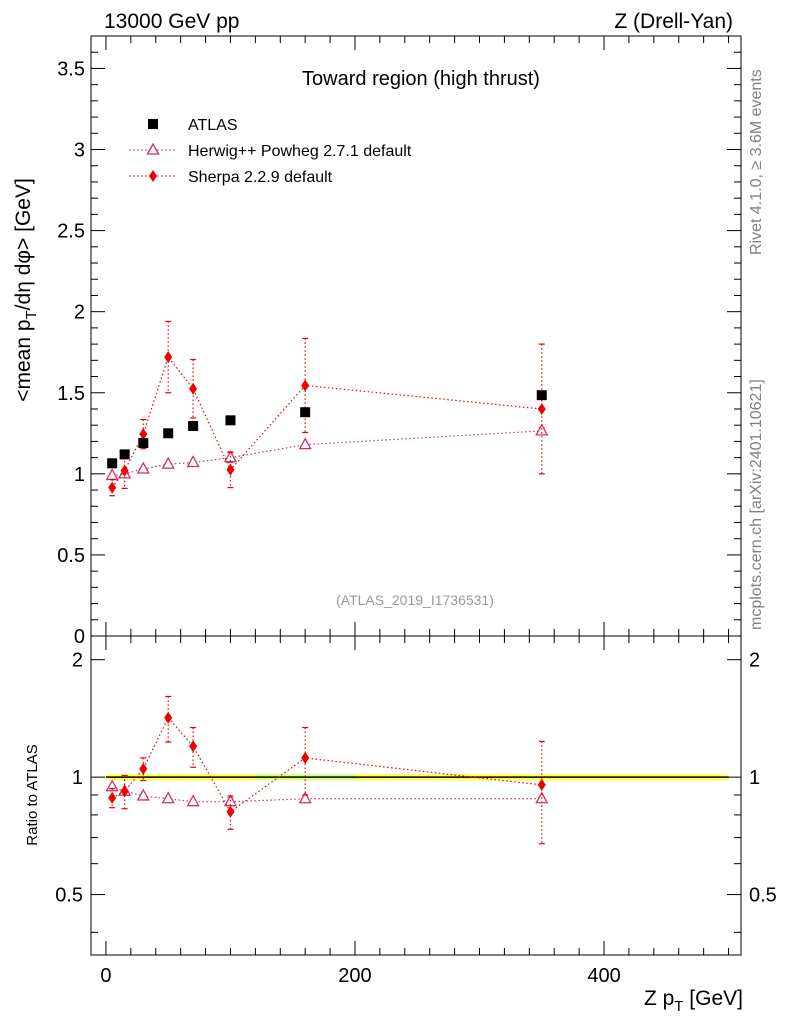 The width and height of the screenshot is (786, 1024). I want to click on ratio-y-axis-label: Ratio to ATLAS, so click(32, 794).